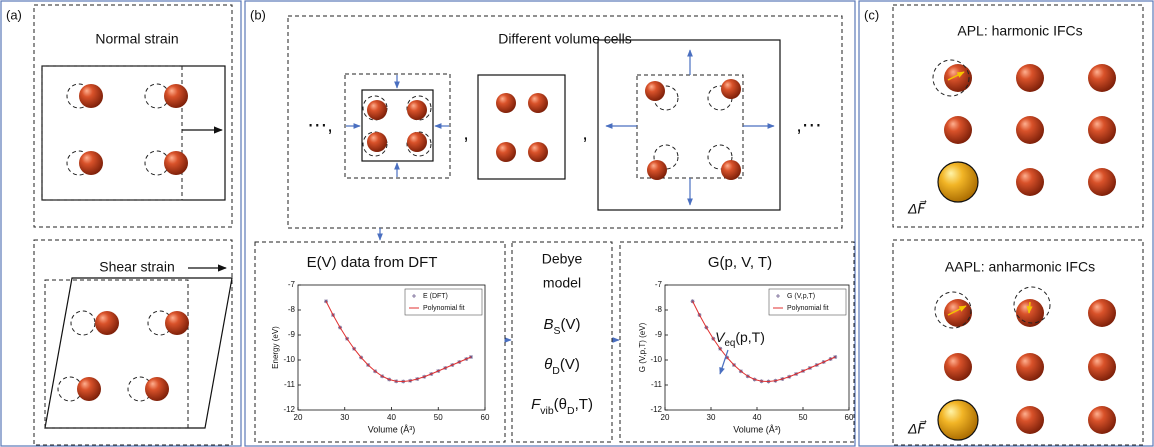  What do you see at coordinates (801, 296) in the screenshot?
I see `legend-label: G (V,p,T)` at bounding box center [801, 296].